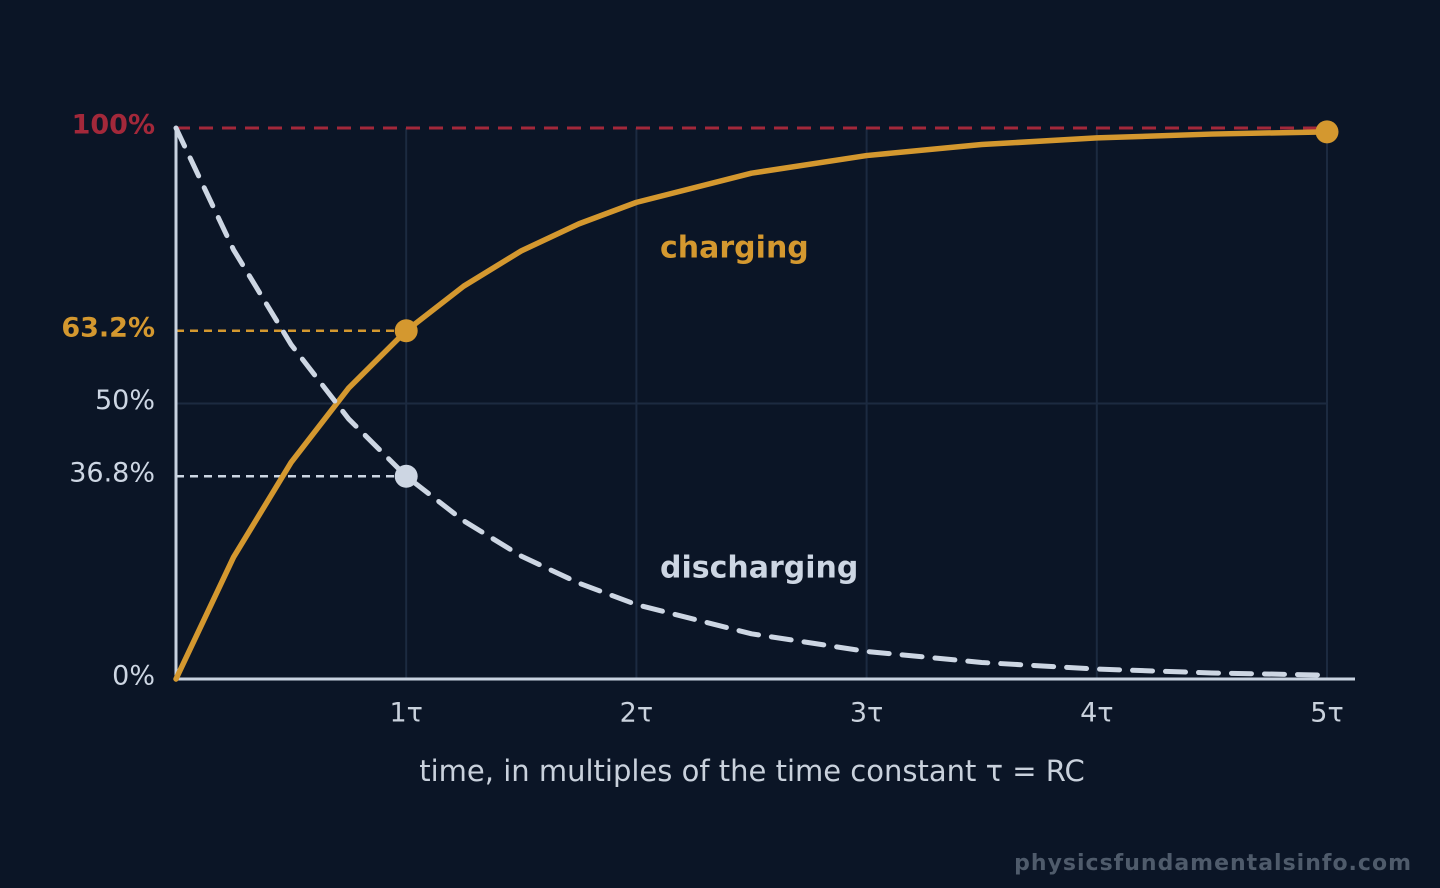 The width and height of the screenshot is (1440, 888). I want to click on y-tick-label: 36.8%, so click(112, 473).